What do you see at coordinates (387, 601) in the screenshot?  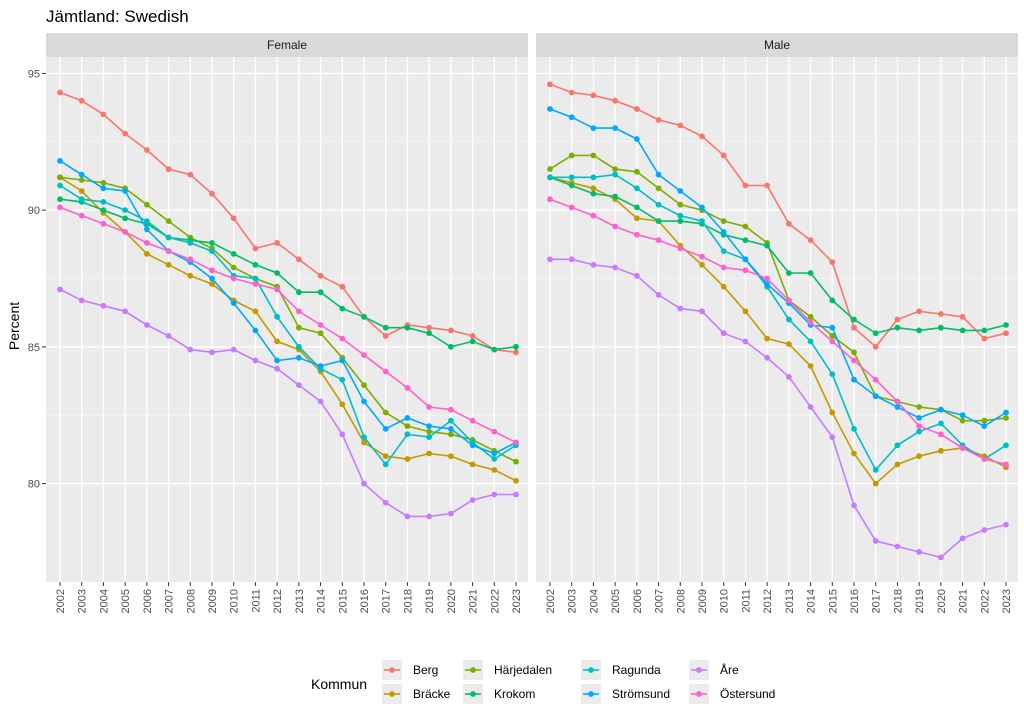 I see `x-tick-label: 2017` at bounding box center [387, 601].